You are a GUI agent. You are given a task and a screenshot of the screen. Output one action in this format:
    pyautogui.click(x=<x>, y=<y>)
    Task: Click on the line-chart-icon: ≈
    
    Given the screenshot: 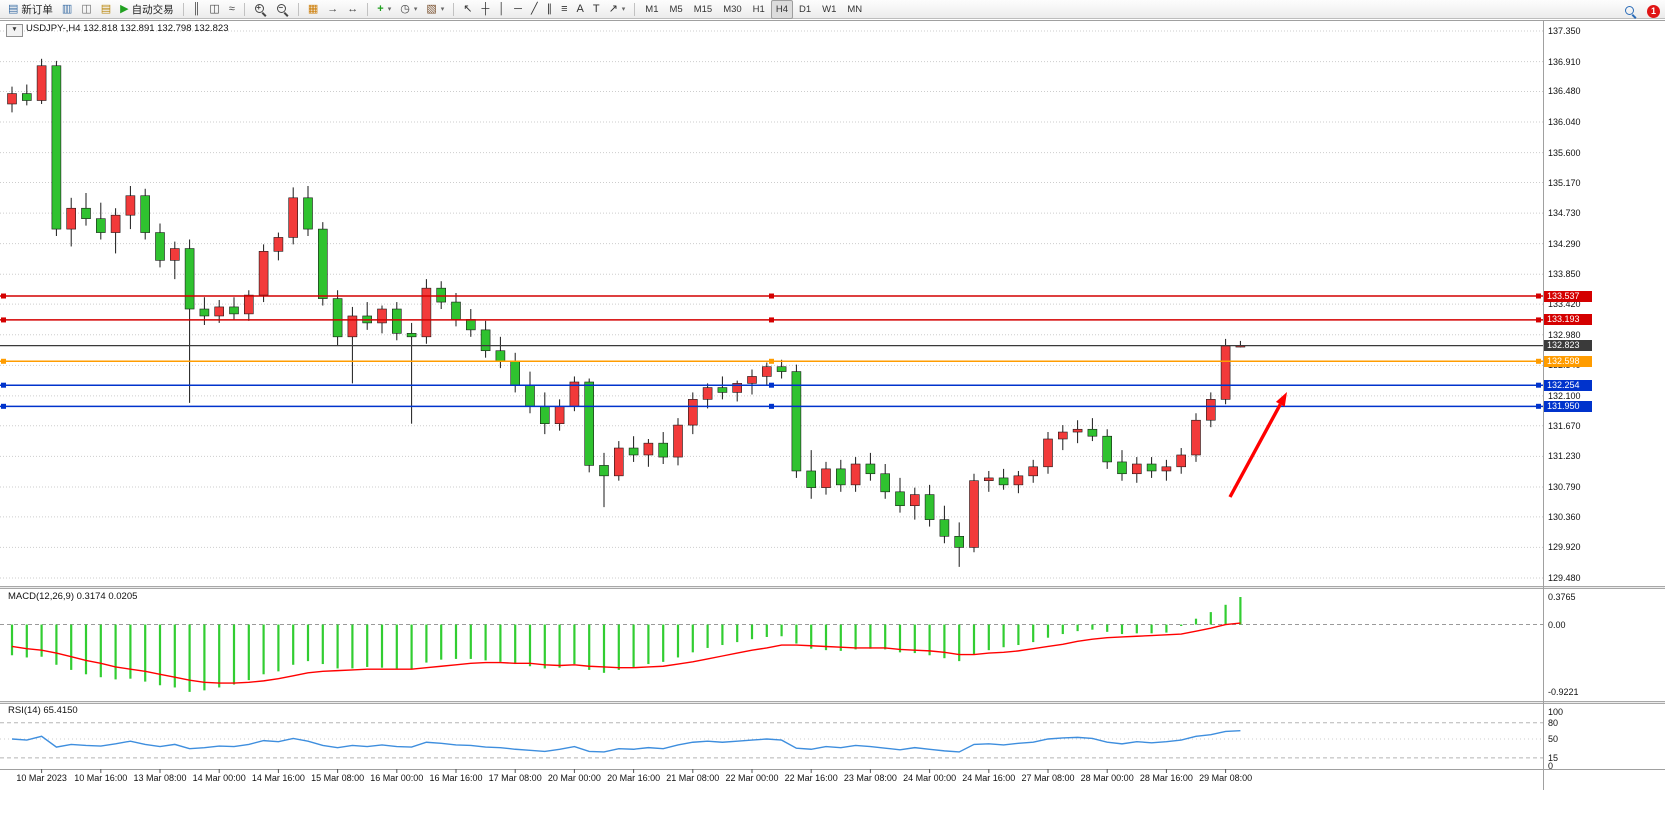 What is the action you would take?
    pyautogui.click(x=232, y=9)
    